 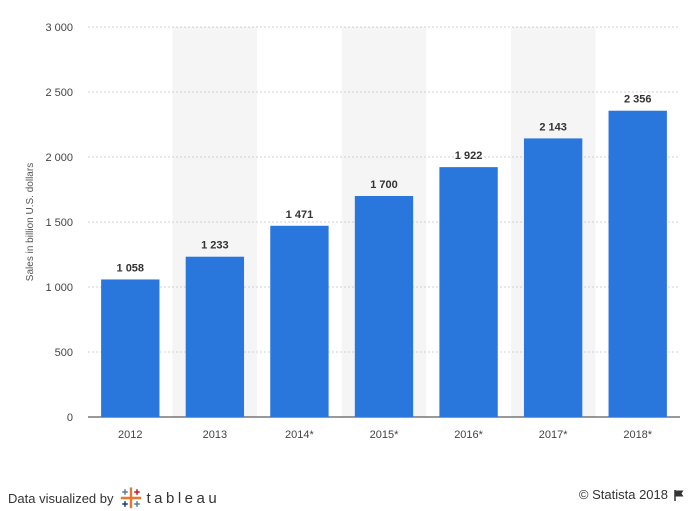 What do you see at coordinates (349, 495) in the screenshot?
I see `footer: Data visualized by tableau` at bounding box center [349, 495].